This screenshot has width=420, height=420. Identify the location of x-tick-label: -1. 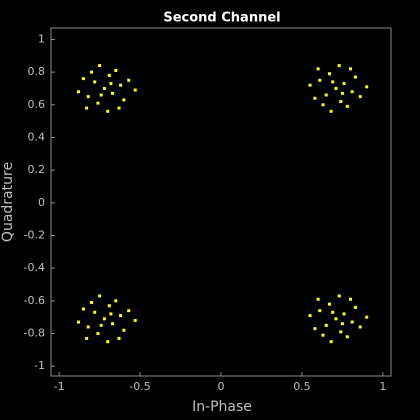
(59, 386).